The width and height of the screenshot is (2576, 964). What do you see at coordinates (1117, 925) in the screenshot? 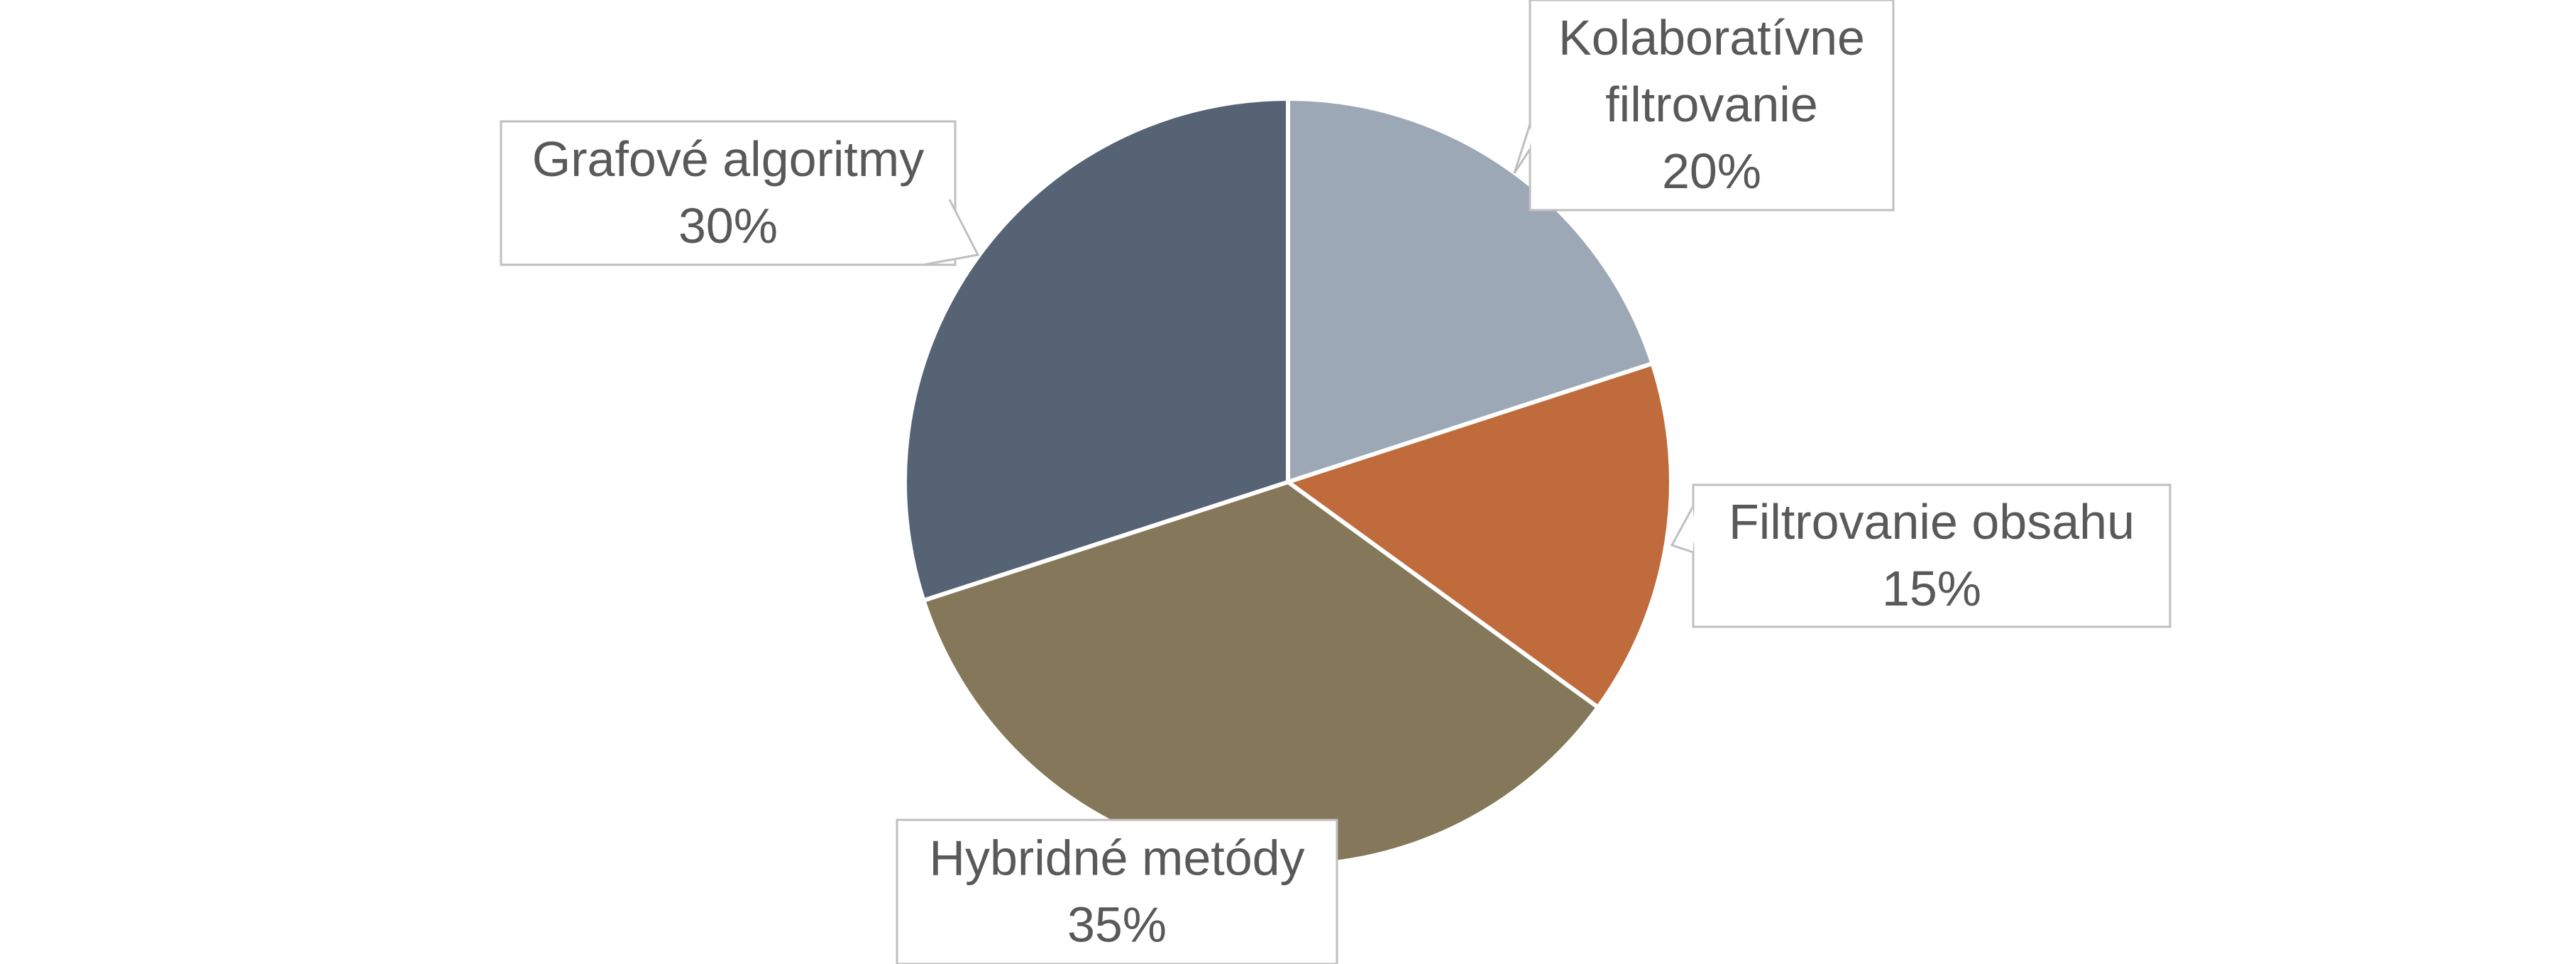
I see `data-label-value: 35%` at bounding box center [1117, 925].